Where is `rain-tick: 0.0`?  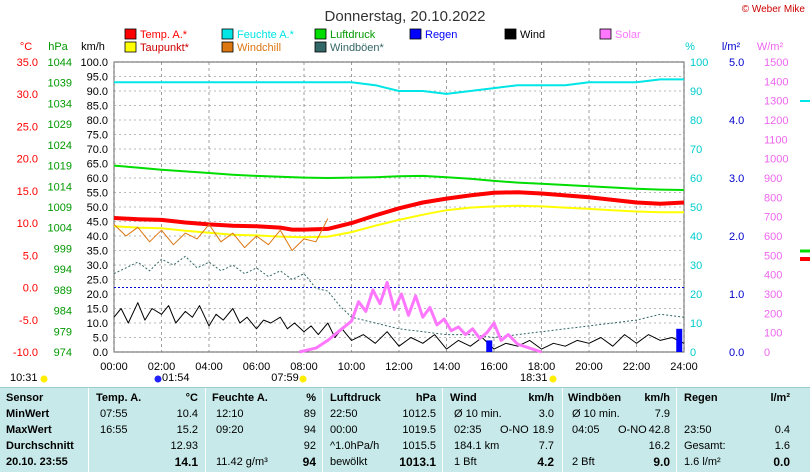 rain-tick: 0.0 is located at coordinates (736, 353).